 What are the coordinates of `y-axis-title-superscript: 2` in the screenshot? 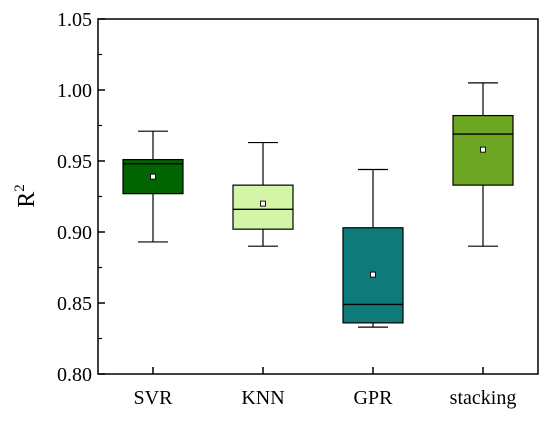 It's located at (20, 188).